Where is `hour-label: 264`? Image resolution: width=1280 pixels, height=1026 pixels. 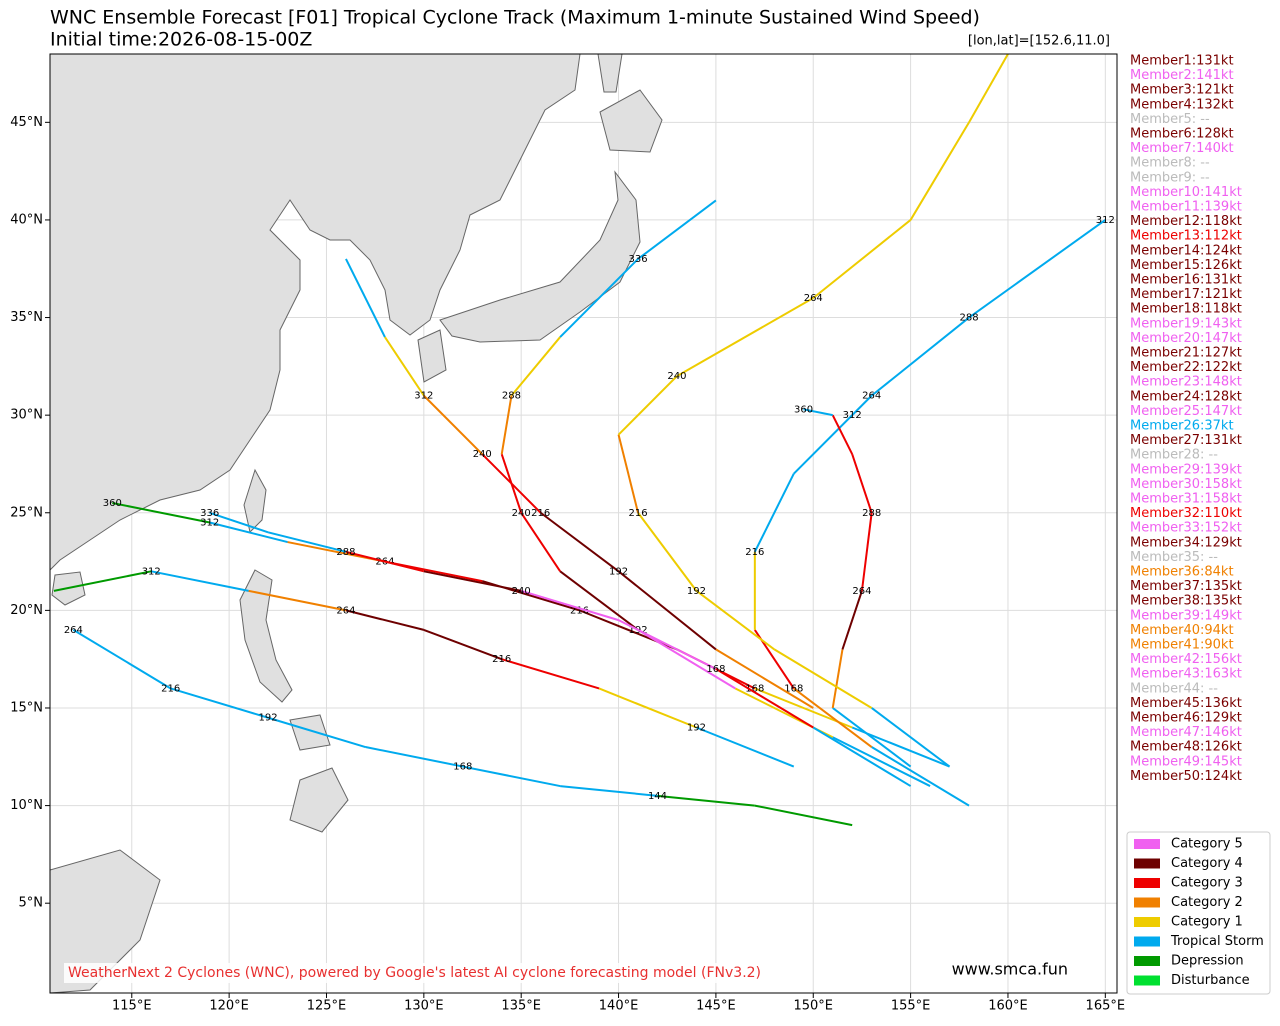
hour-label: 264 is located at coordinates (73, 630).